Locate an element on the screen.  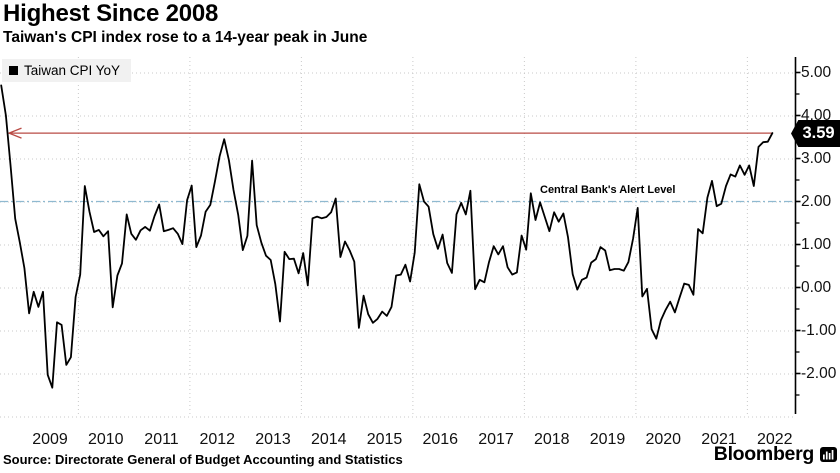
x-axis-tick-label: 2019 is located at coordinates (607, 439).